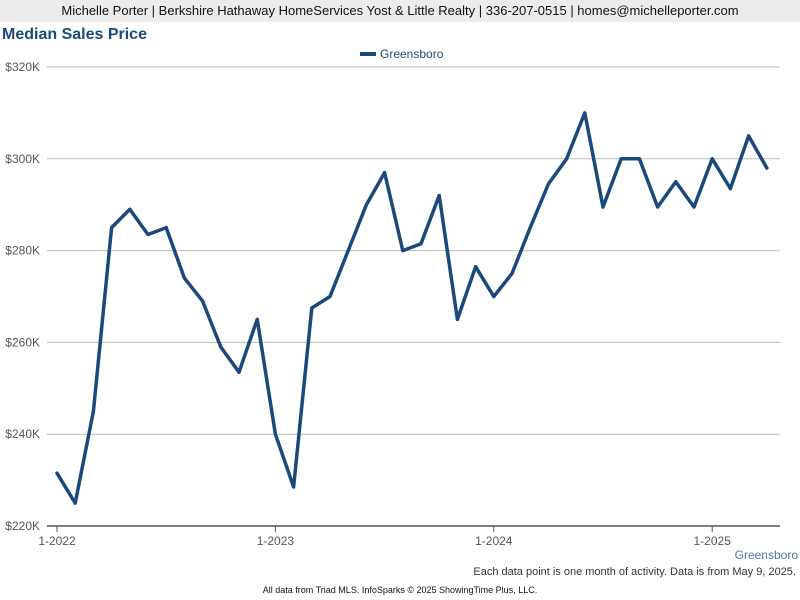 The width and height of the screenshot is (800, 600). Describe the element at coordinates (22, 434) in the screenshot. I see `y-tick-label: $240K` at that location.